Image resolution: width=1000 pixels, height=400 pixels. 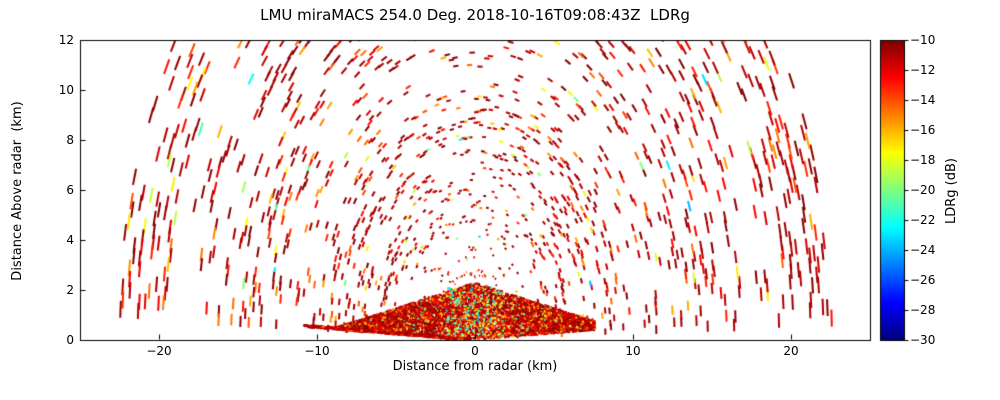 I want to click on y-tick-label: 10, so click(x=66, y=90).